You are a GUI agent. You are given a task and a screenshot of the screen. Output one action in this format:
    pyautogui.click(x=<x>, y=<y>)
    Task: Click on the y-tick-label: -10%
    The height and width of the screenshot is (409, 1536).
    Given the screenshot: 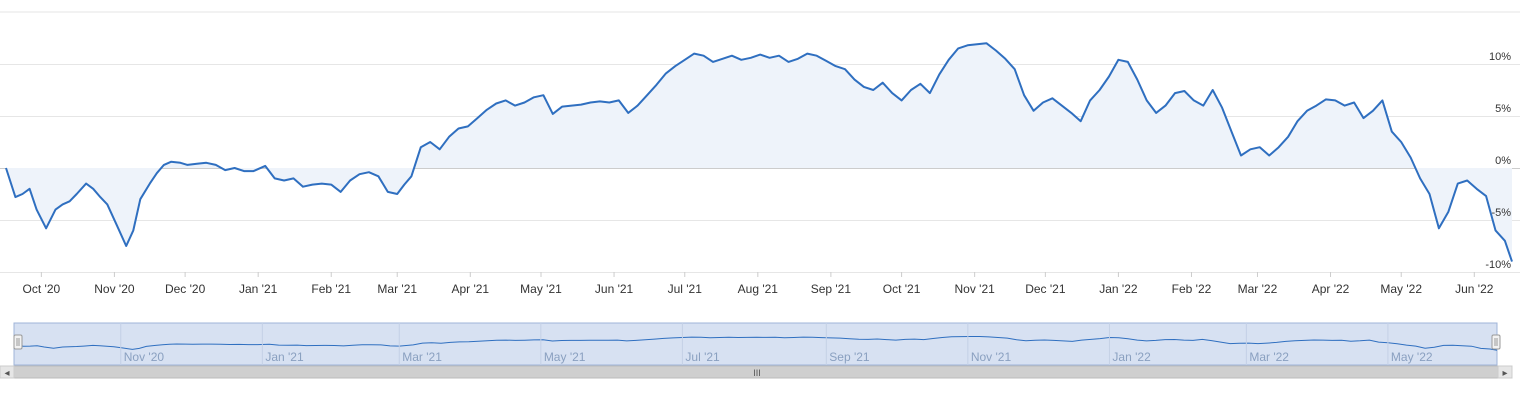 What is the action you would take?
    pyautogui.click(x=1498, y=265)
    